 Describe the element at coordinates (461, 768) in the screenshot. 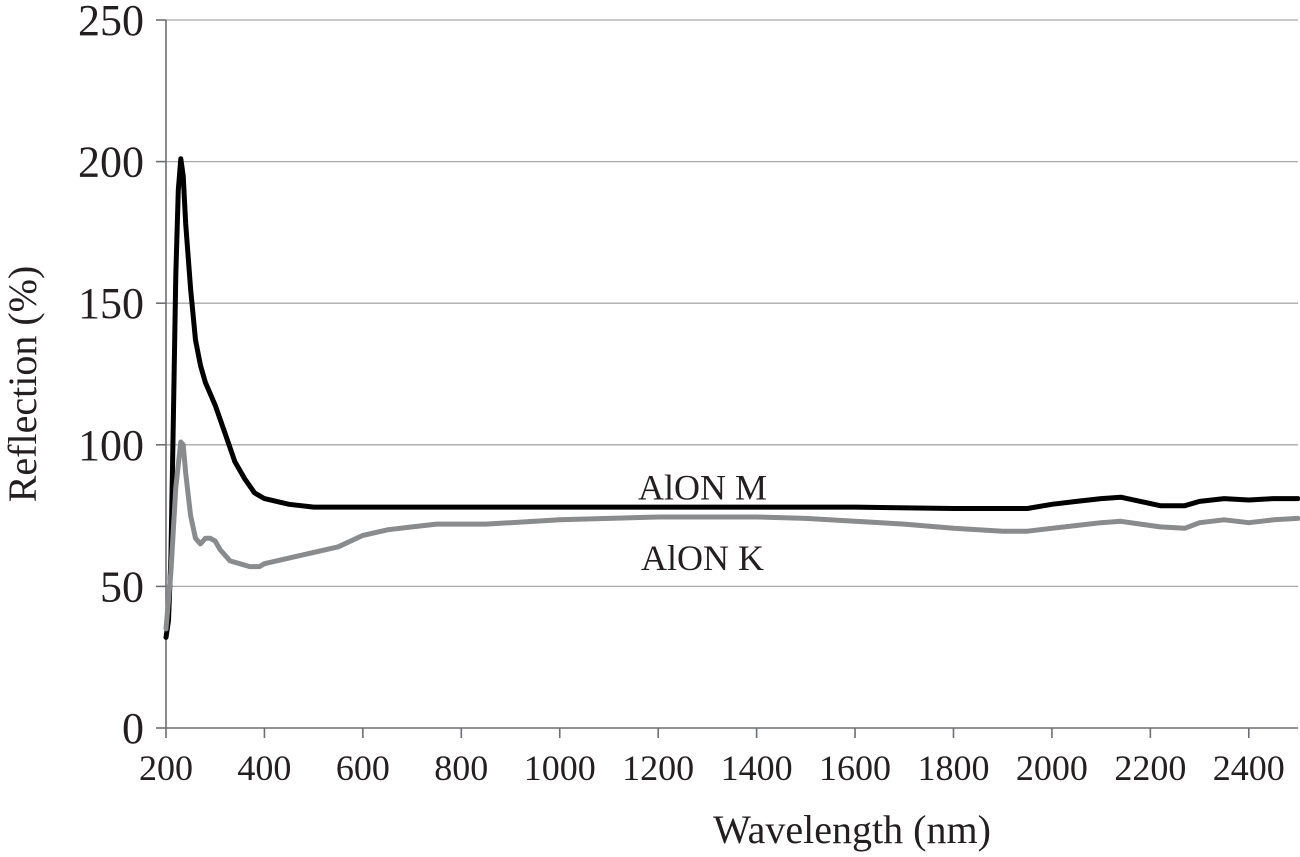

I see `x-tick-label: 800` at that location.